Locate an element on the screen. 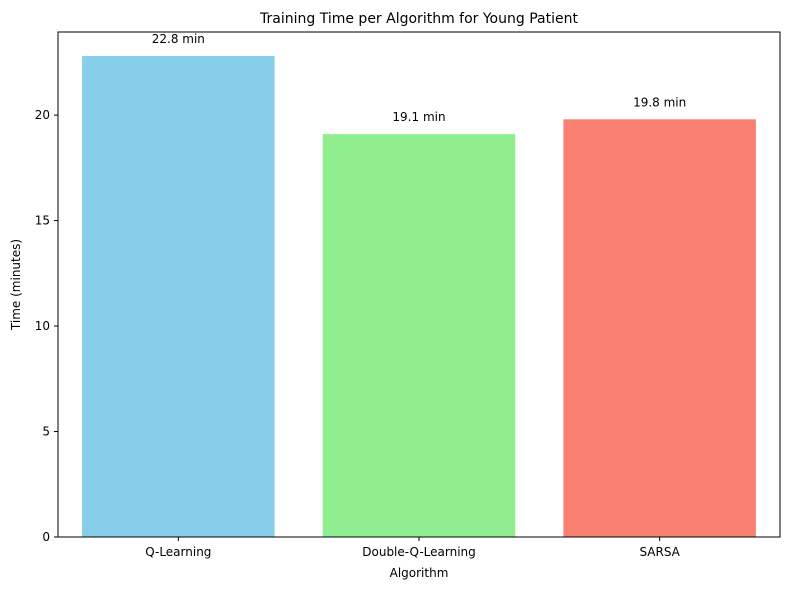  y-tick-label: 20 is located at coordinates (42, 115).